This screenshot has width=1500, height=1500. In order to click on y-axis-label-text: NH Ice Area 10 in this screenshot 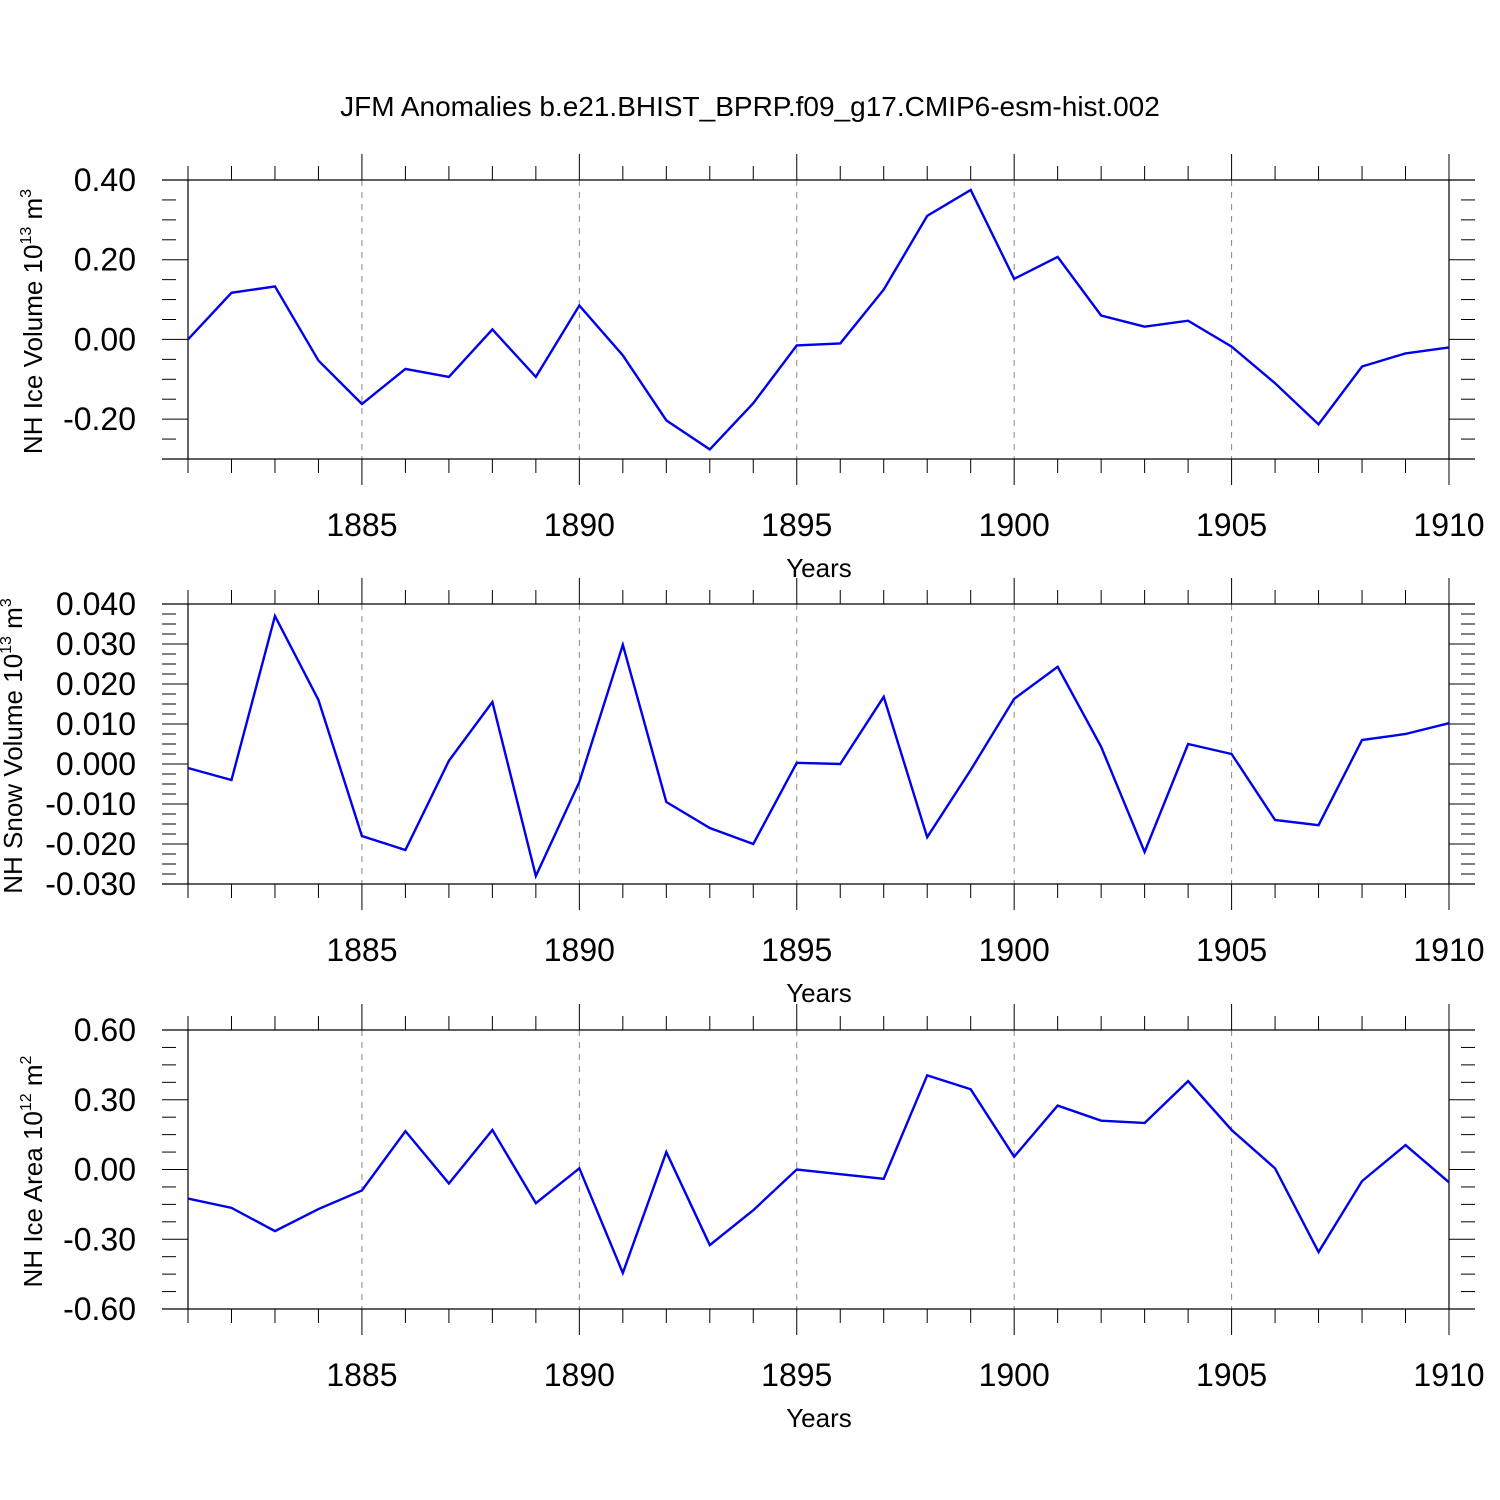, I will do `click(33, 1199)`.